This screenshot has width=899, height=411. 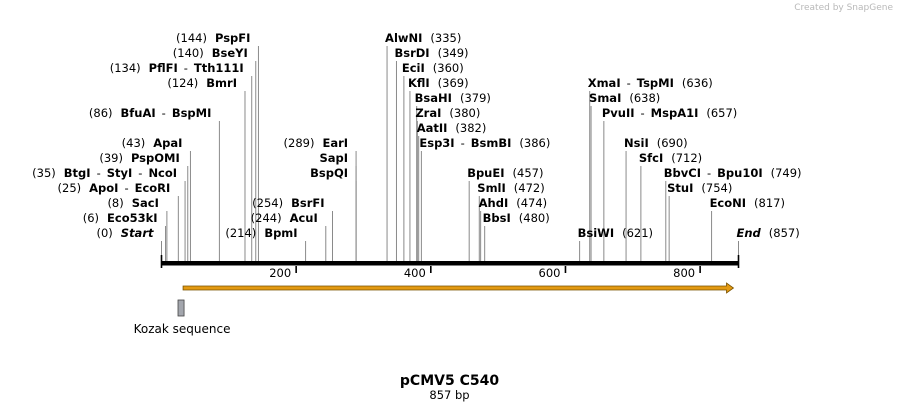 I want to click on site-label-part: Start, so click(x=137, y=233).